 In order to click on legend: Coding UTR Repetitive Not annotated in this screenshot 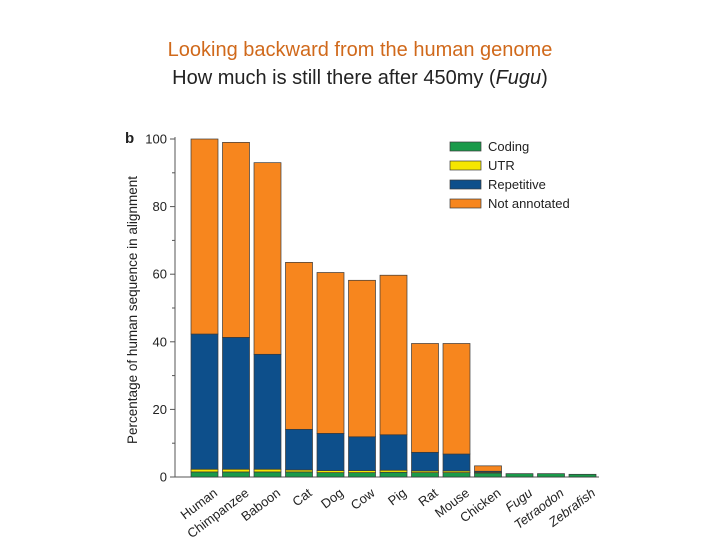, I will do `click(509, 175)`.